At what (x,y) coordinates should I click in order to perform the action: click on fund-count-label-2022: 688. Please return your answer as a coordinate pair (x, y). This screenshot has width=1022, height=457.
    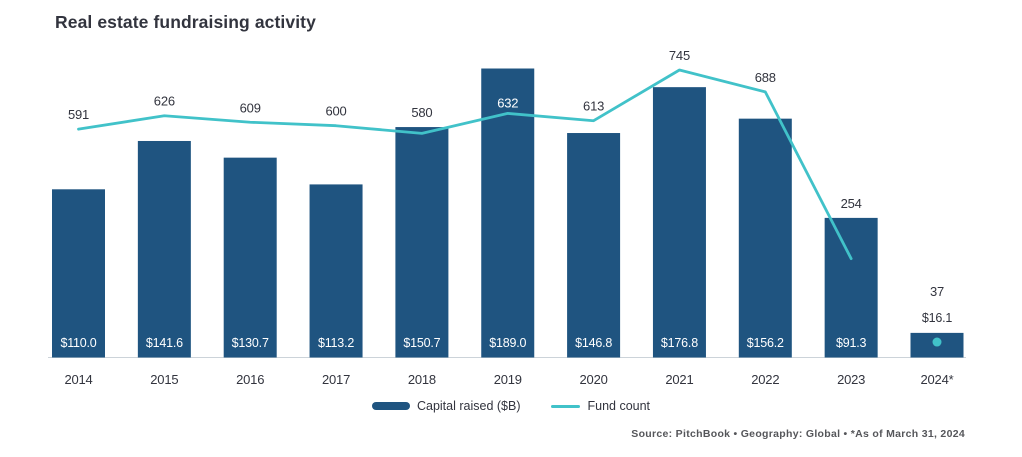
    Looking at the image, I should click on (765, 77).